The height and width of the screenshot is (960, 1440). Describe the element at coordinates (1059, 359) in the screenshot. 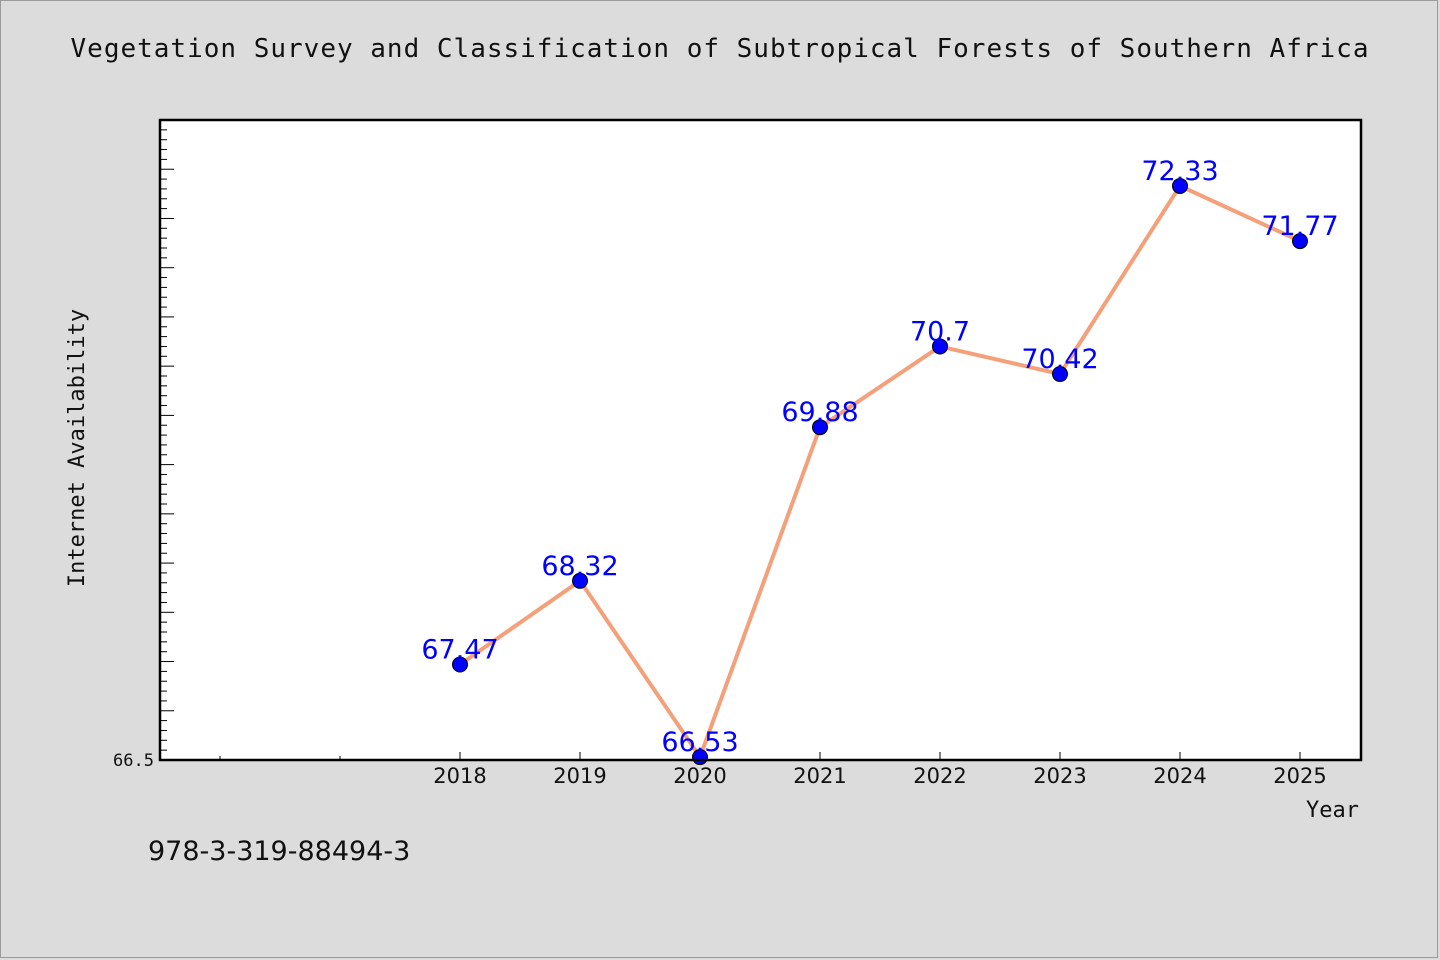

I see `data-label: 70.42` at that location.